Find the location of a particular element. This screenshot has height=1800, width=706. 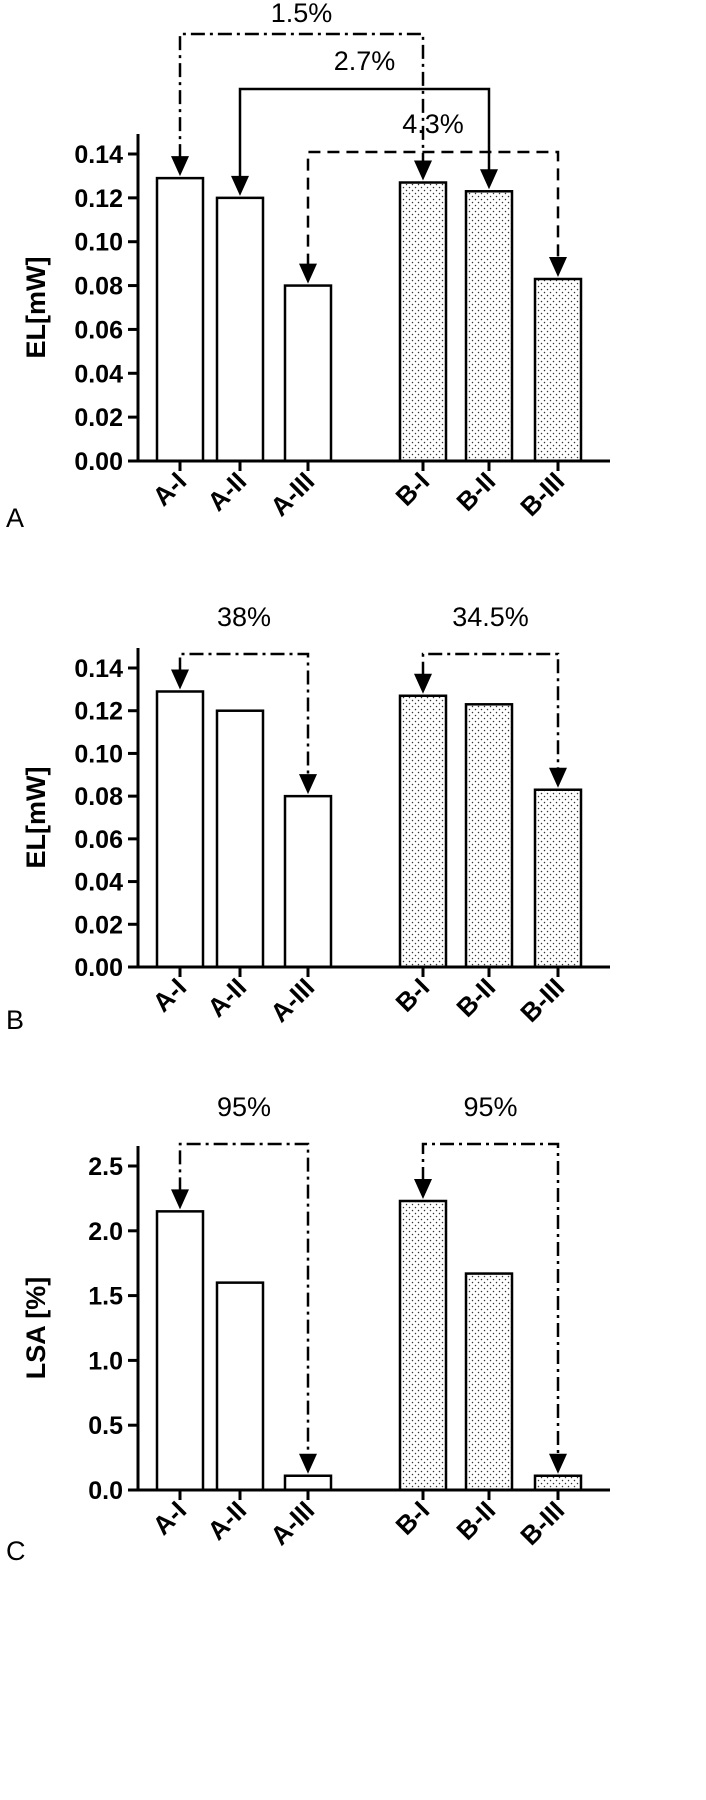

y-tick-label: 0.0 is located at coordinates (105, 1491).